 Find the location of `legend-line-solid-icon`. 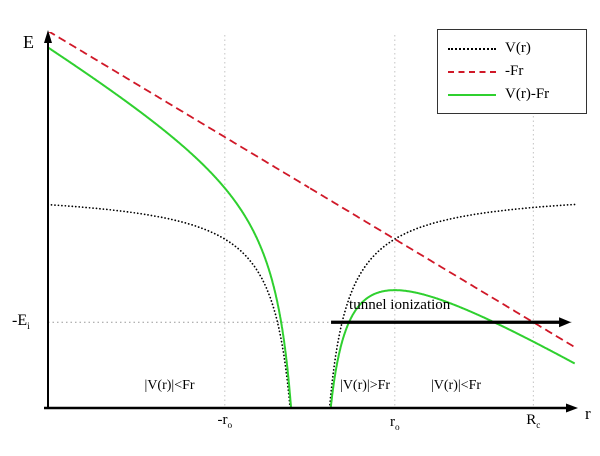

legend-line-solid-icon is located at coordinates (472, 94).